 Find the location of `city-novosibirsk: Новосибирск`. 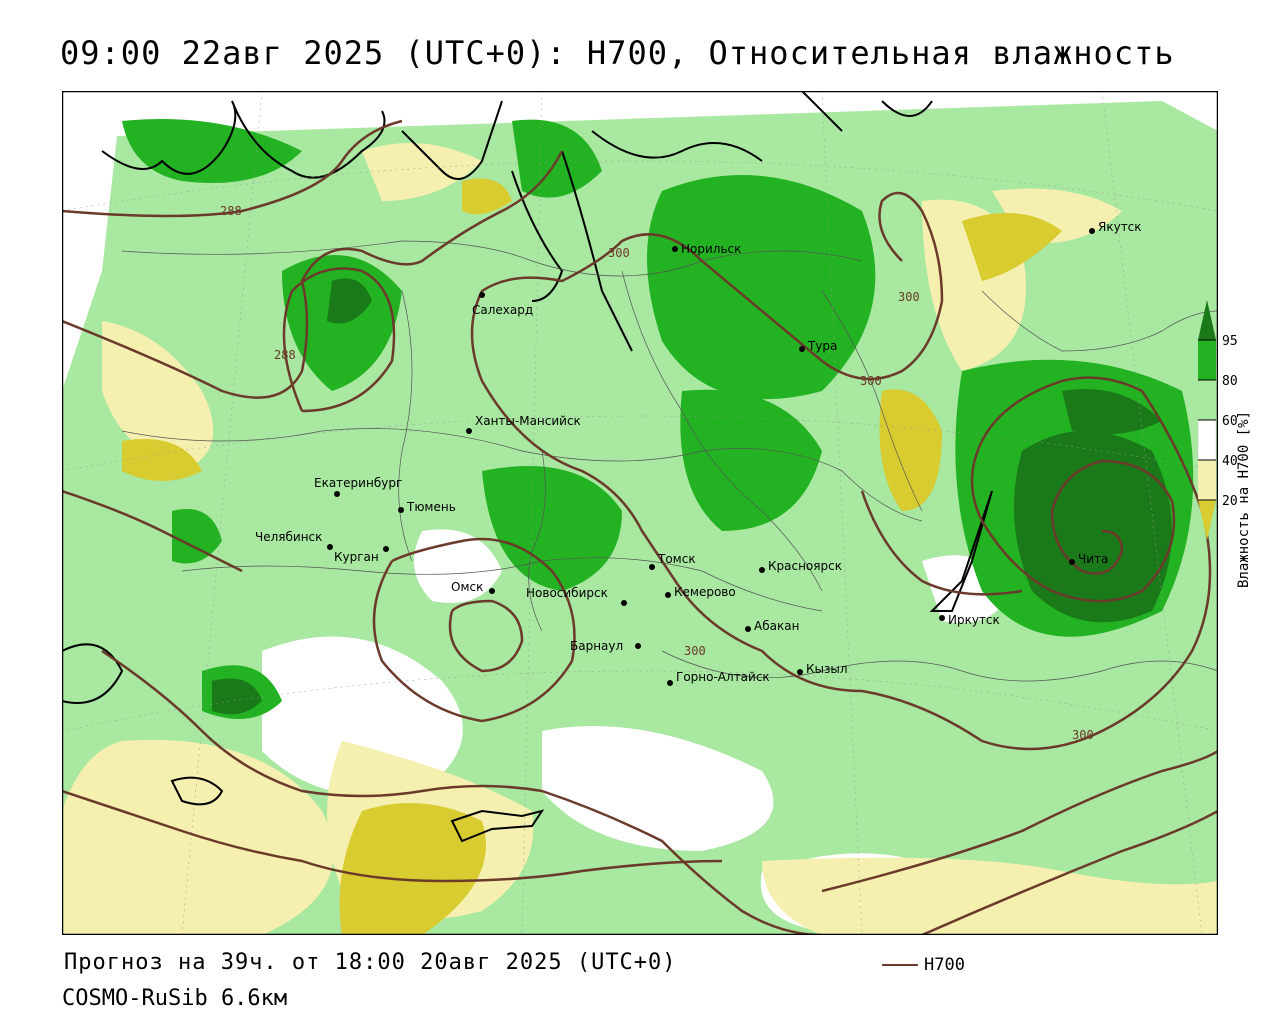

city-novosibirsk: Новосибирск is located at coordinates (576, 596).